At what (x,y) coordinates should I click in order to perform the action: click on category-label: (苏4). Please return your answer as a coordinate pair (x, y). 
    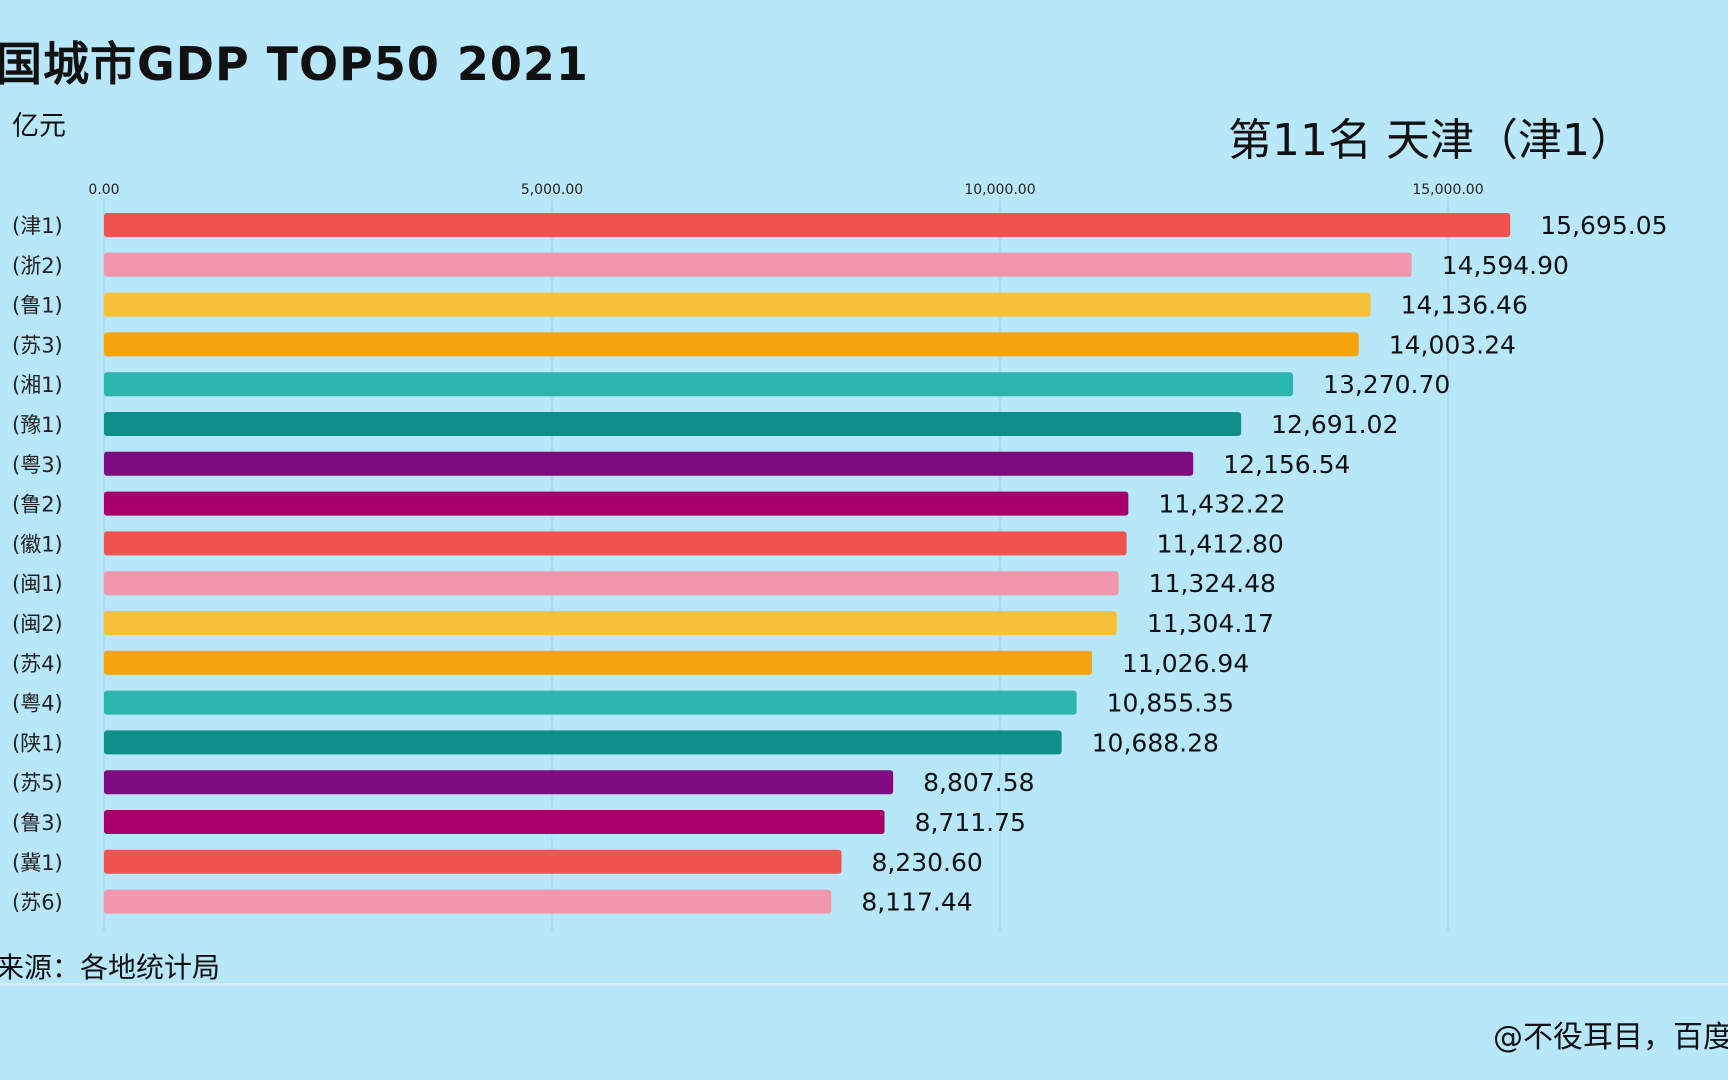
    Looking at the image, I should click on (37, 664).